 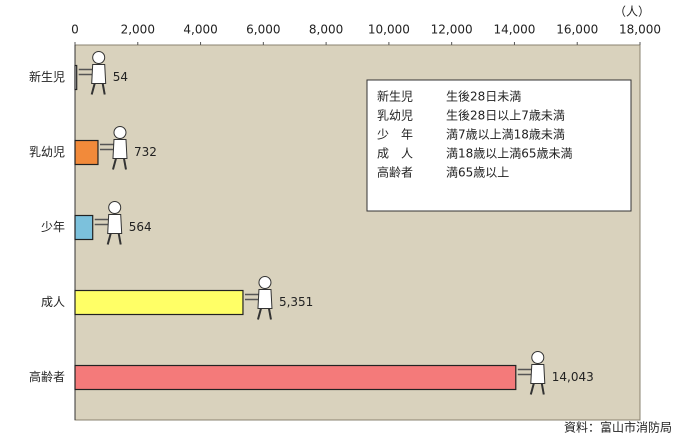 What do you see at coordinates (296, 302) in the screenshot?
I see `value-label: 5,351` at bounding box center [296, 302].